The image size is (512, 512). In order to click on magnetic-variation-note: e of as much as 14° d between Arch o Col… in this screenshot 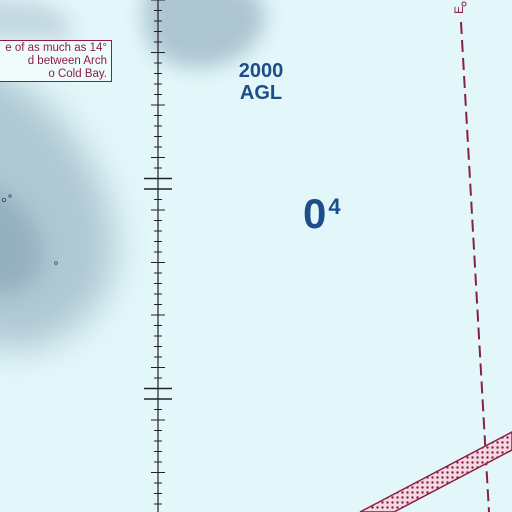, I will do `click(56, 61)`.